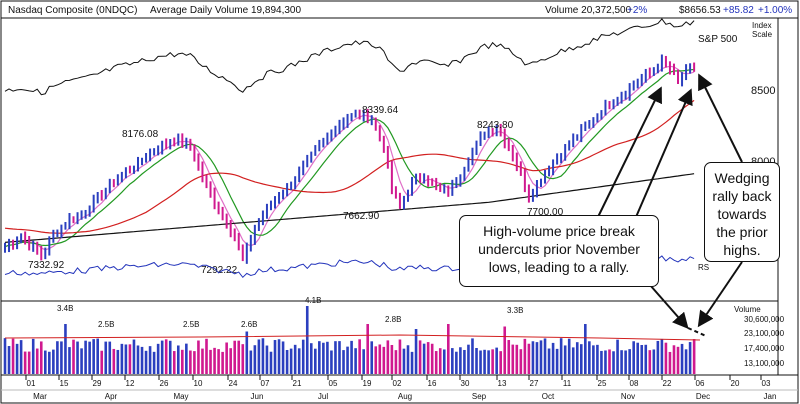 This screenshot has width=800, height=404. I want to click on price-annotation: 8243.80, so click(495, 125).